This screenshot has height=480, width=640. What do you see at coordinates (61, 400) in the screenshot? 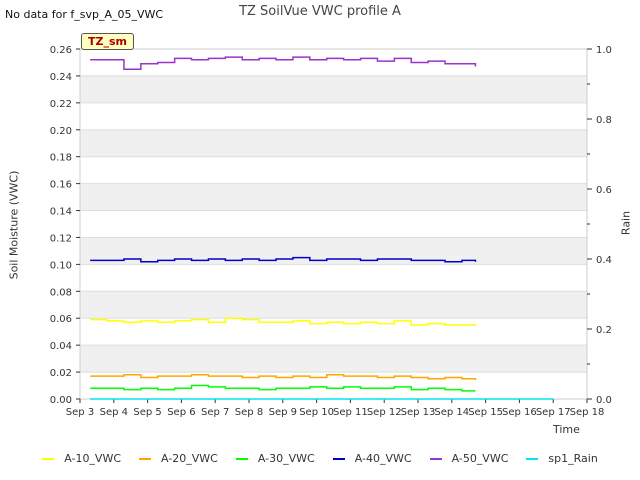
I see `y-tick-label: 0.00` at bounding box center [61, 400].